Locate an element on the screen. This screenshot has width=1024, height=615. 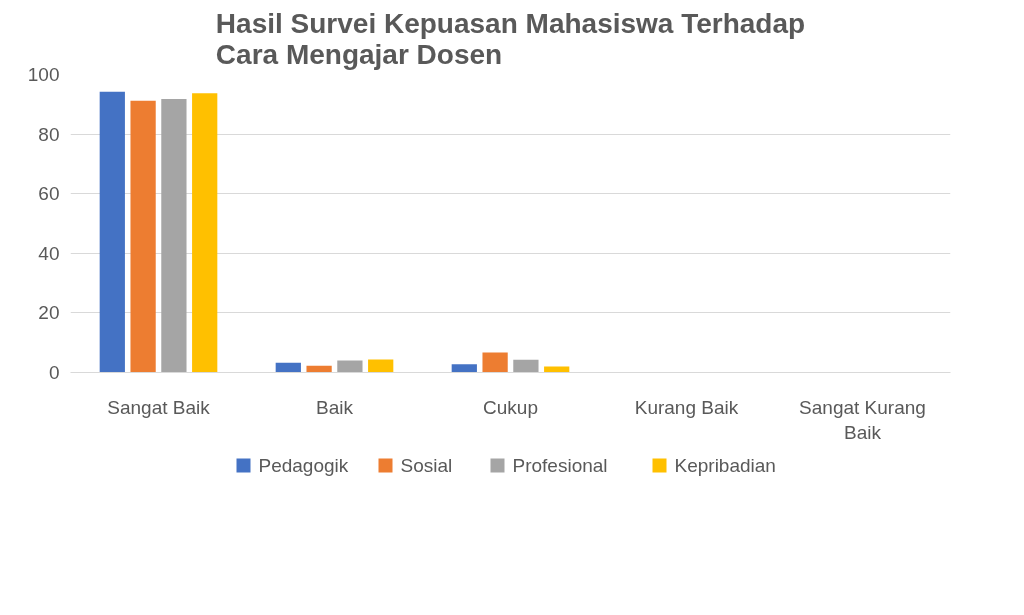
legend-label: Kepribadian is located at coordinates (725, 465).